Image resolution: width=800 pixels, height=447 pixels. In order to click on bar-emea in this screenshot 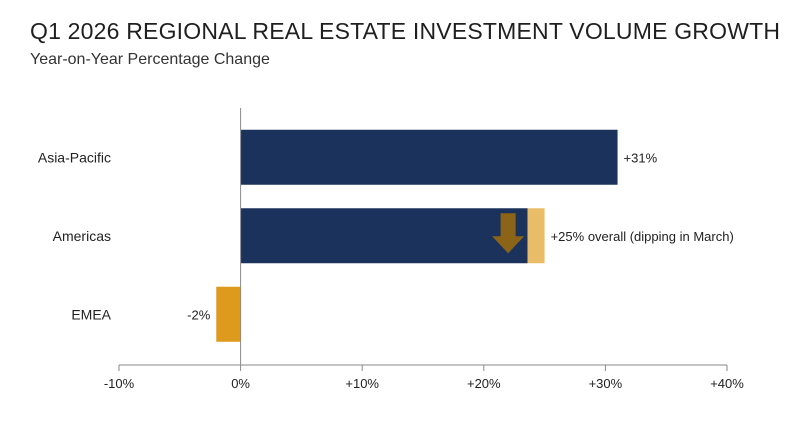, I will do `click(228, 314)`.